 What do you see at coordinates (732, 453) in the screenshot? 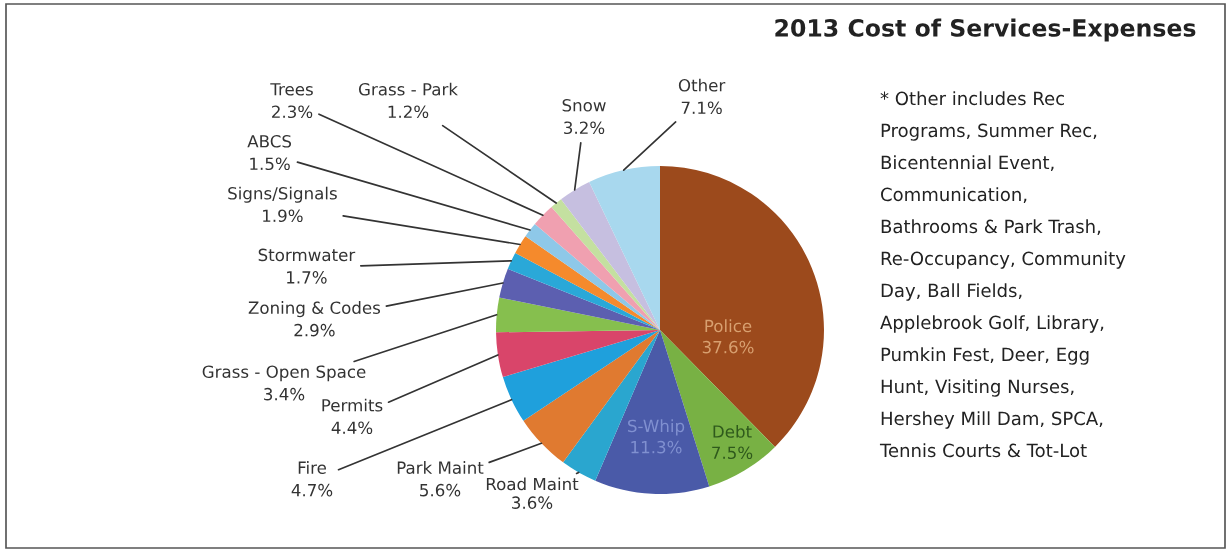
I see `data-label: 7.5%` at bounding box center [732, 453].